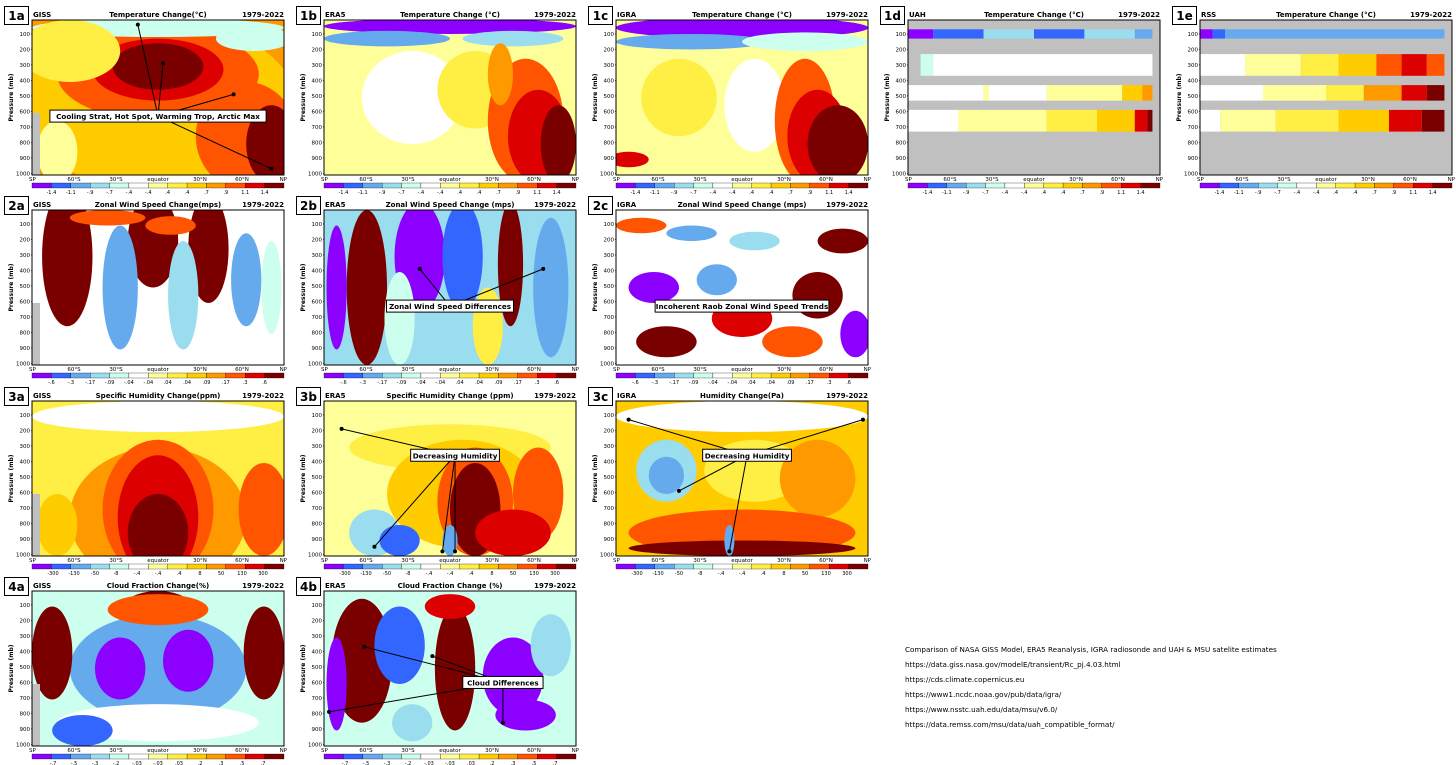 The height and width of the screenshot is (765, 1456). I want to click on panel-id: 3c, so click(600, 397).